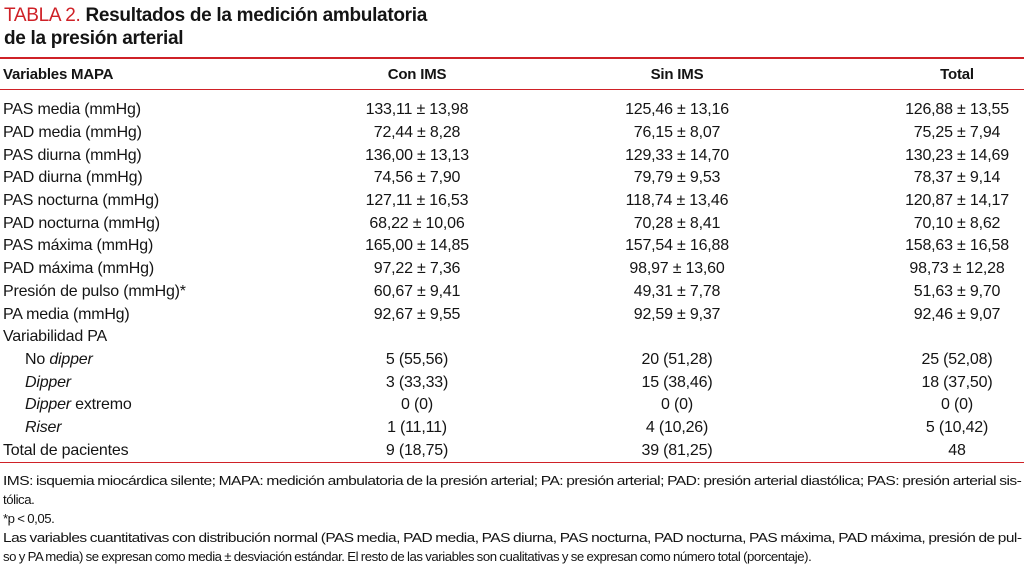 The width and height of the screenshot is (1024, 572). Describe the element at coordinates (55, 337) in the screenshot. I see `row-label-text: Variabilidad PA` at that location.